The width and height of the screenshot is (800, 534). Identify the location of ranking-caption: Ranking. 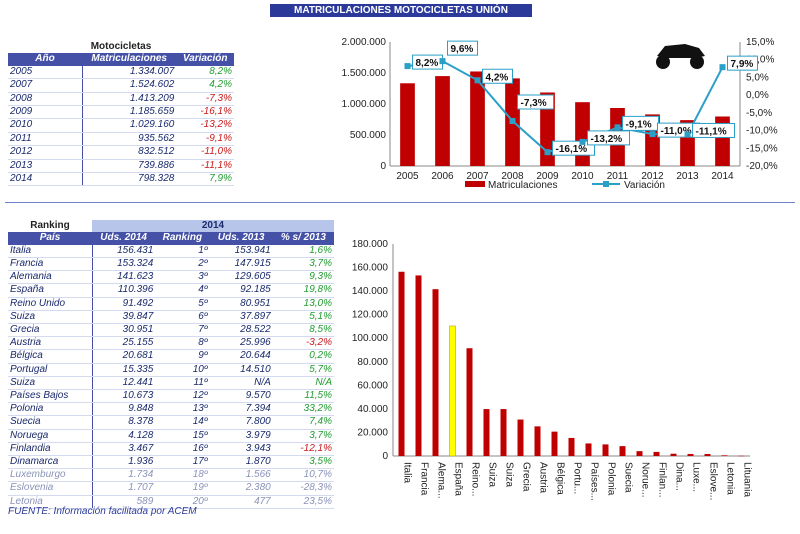
(50, 226).